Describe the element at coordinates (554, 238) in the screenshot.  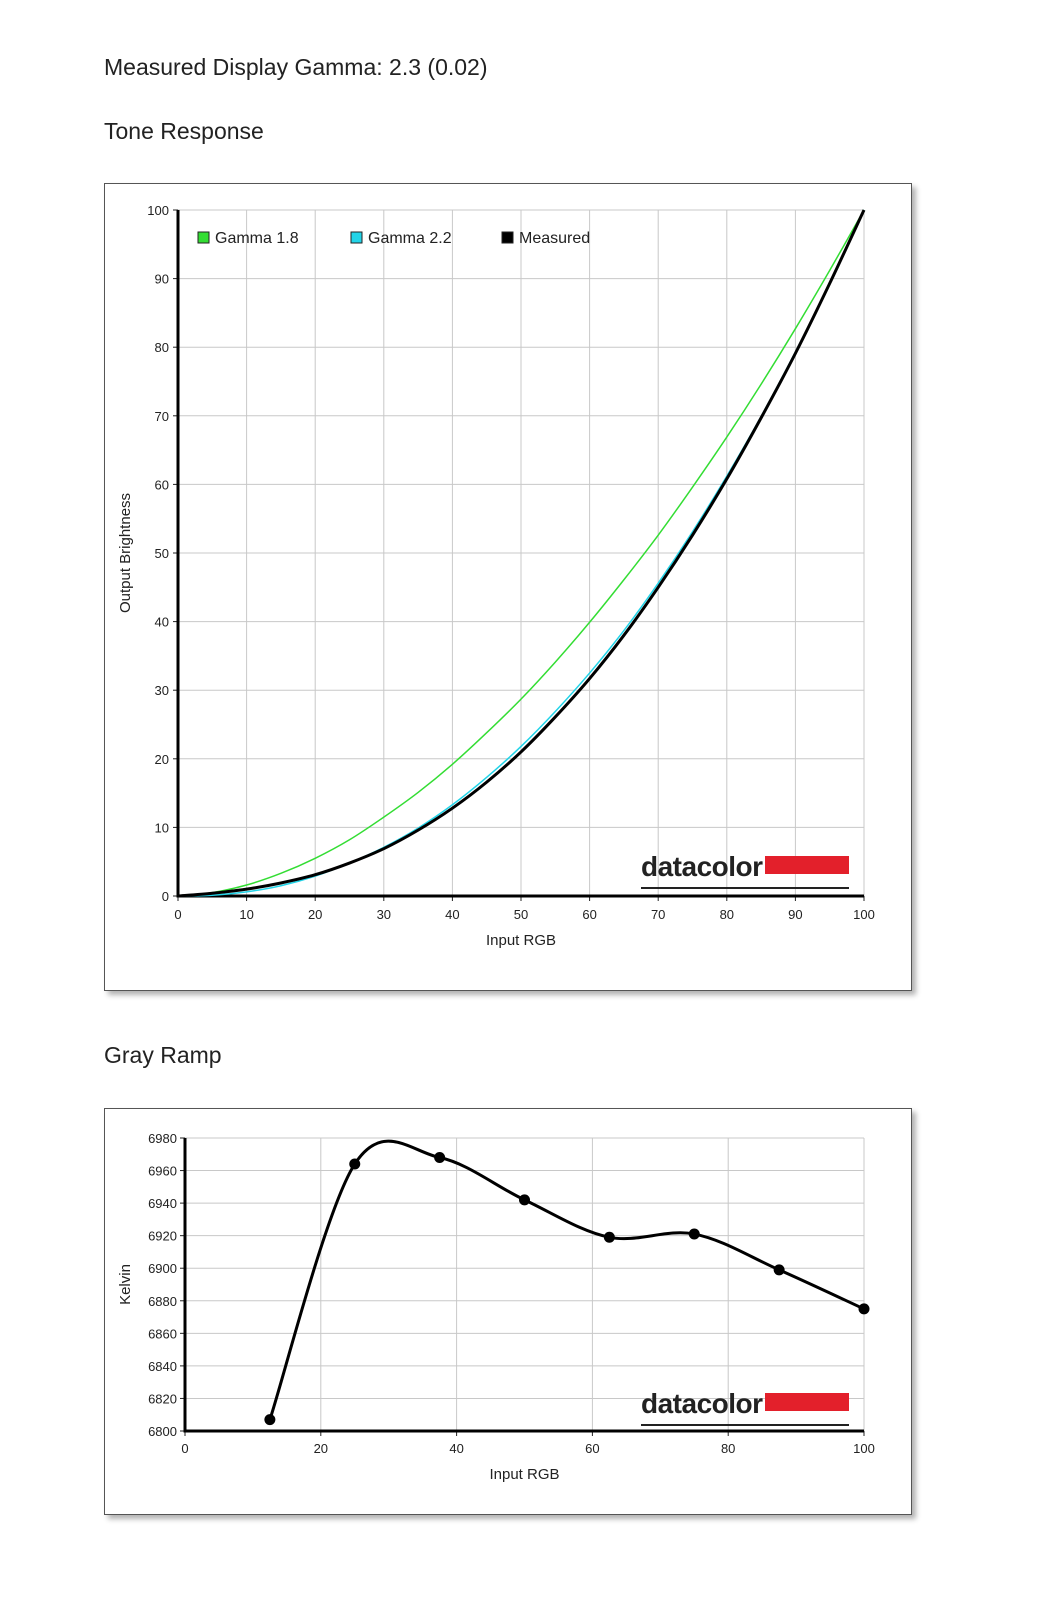
I see `tone-legend-label-2: Measured` at that location.